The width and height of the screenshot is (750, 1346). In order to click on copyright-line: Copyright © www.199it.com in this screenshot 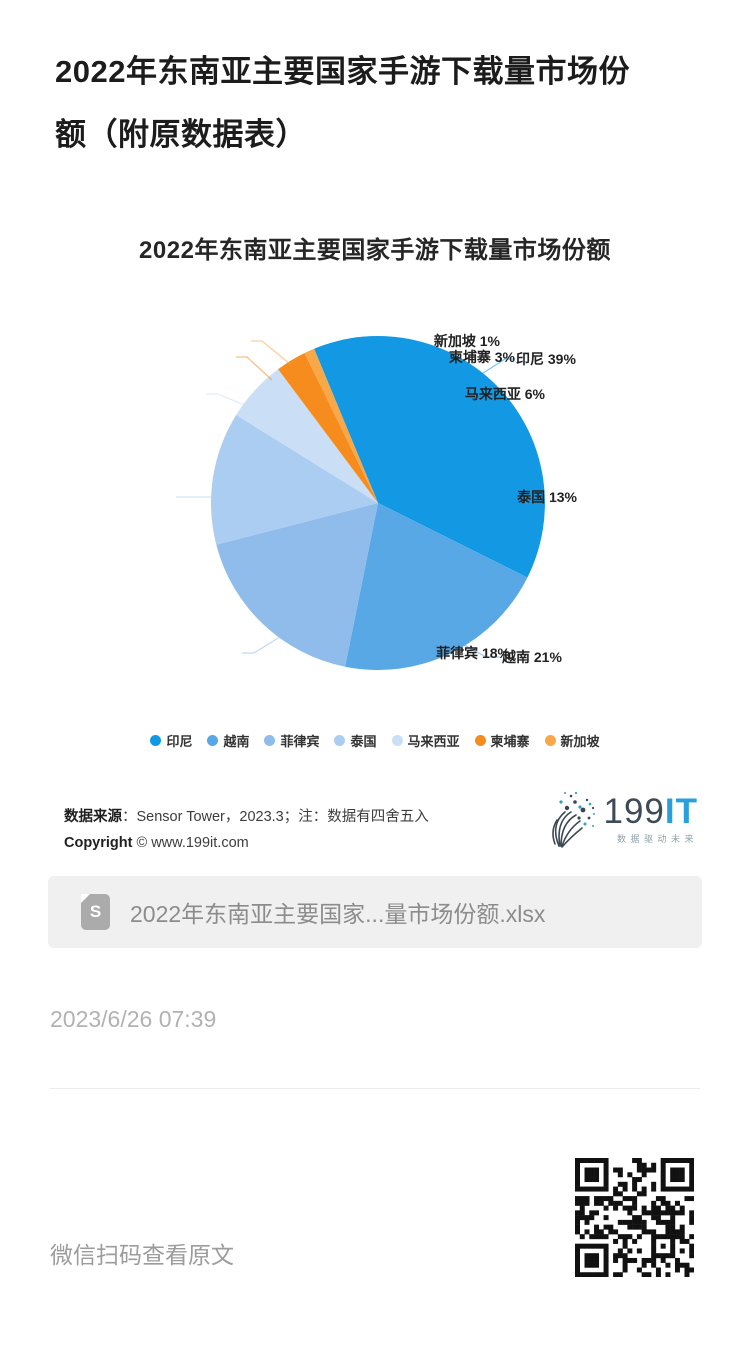, I will do `click(246, 843)`.